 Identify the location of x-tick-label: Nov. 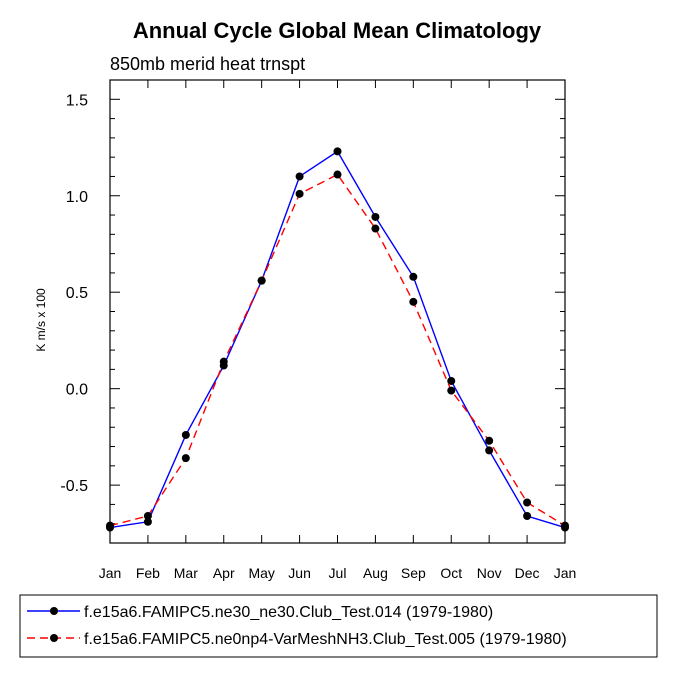
(489, 573).